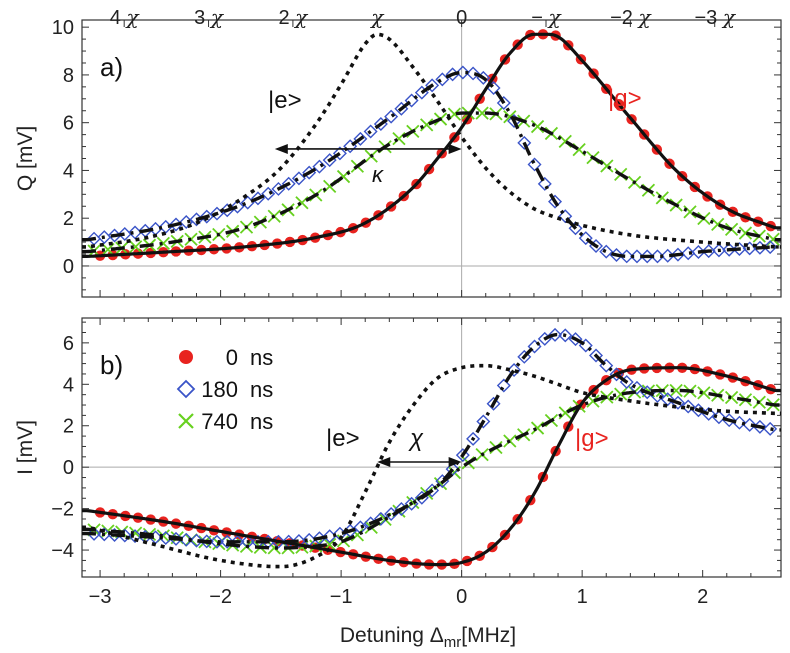 The image size is (790, 653). Describe the element at coordinates (285, 100) in the screenshot. I see `annotation-e-state: |e>` at that location.